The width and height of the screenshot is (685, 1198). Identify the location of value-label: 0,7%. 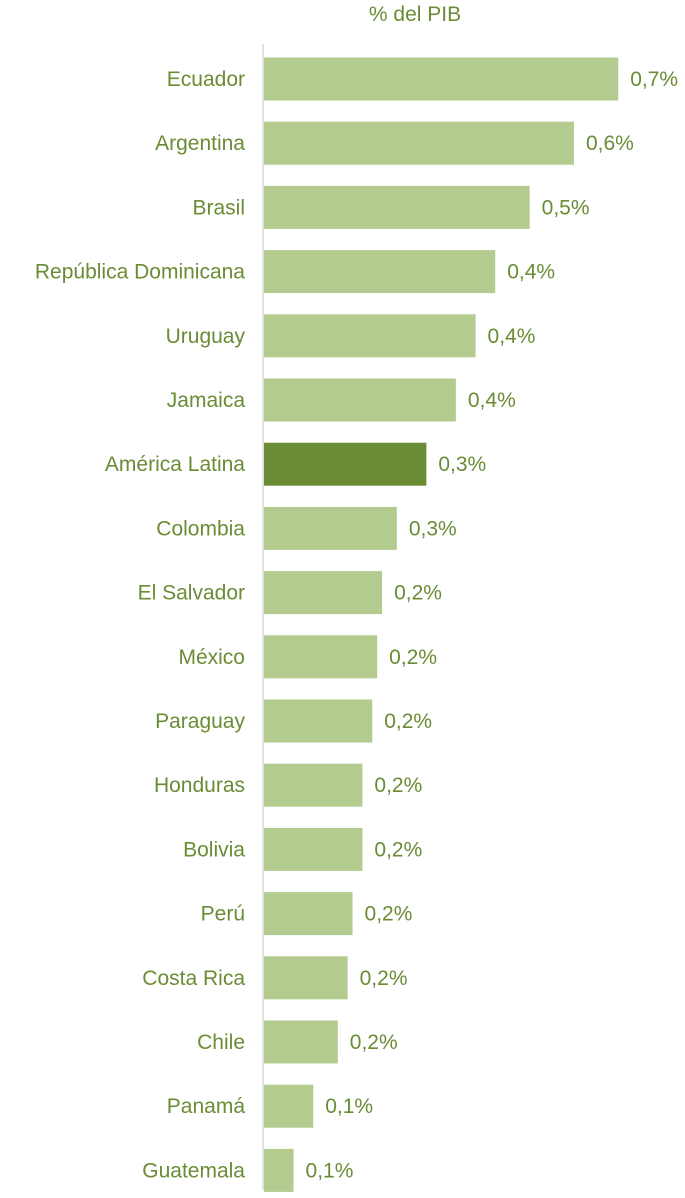
(654, 79).